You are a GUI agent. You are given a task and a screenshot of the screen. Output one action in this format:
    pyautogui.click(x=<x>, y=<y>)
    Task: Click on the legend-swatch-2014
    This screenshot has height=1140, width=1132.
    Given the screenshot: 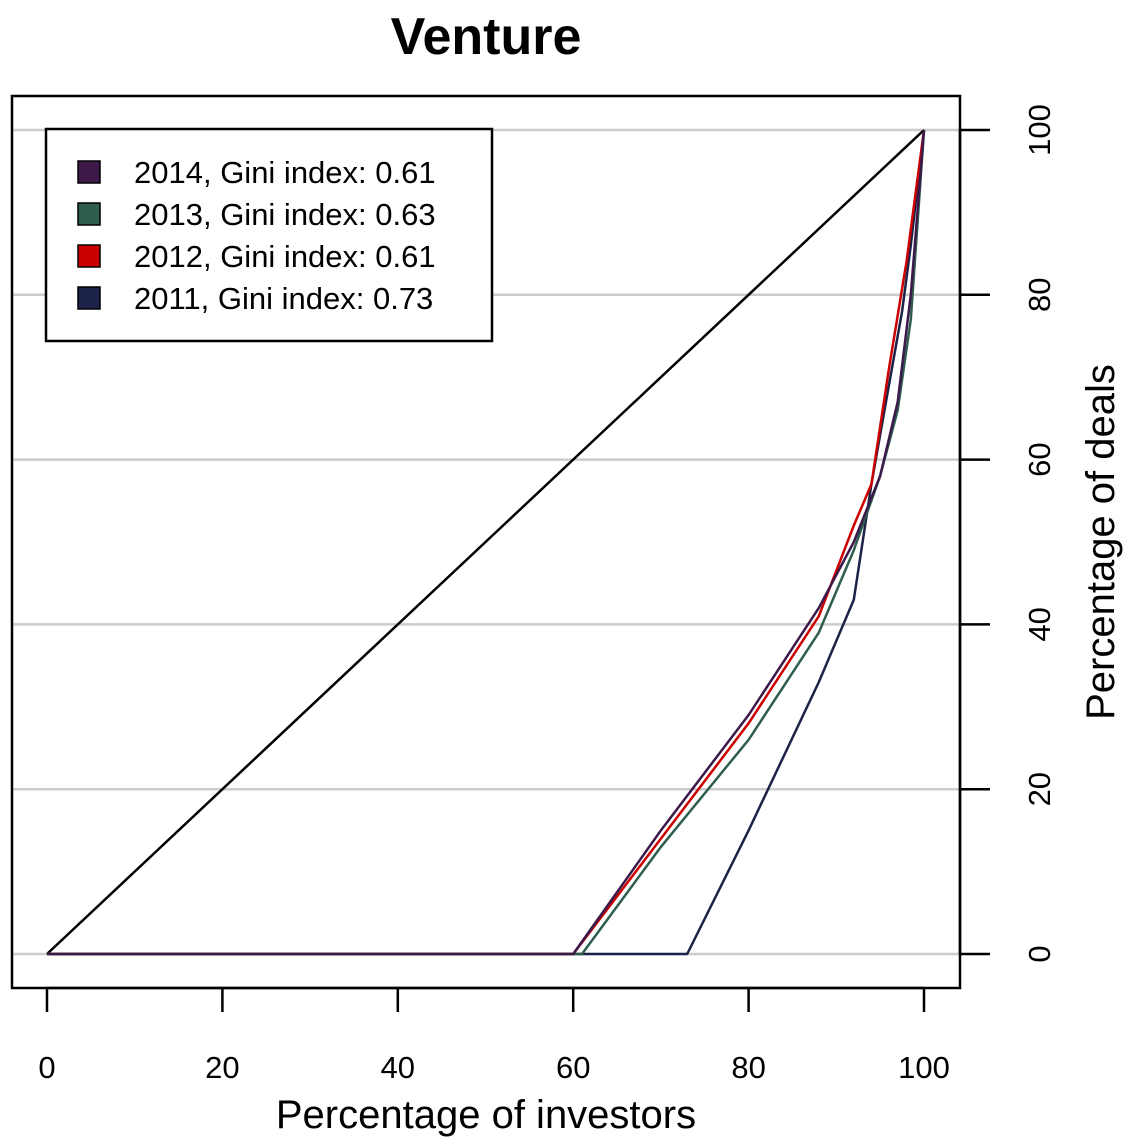 What is the action you would take?
    pyautogui.click(x=89, y=172)
    